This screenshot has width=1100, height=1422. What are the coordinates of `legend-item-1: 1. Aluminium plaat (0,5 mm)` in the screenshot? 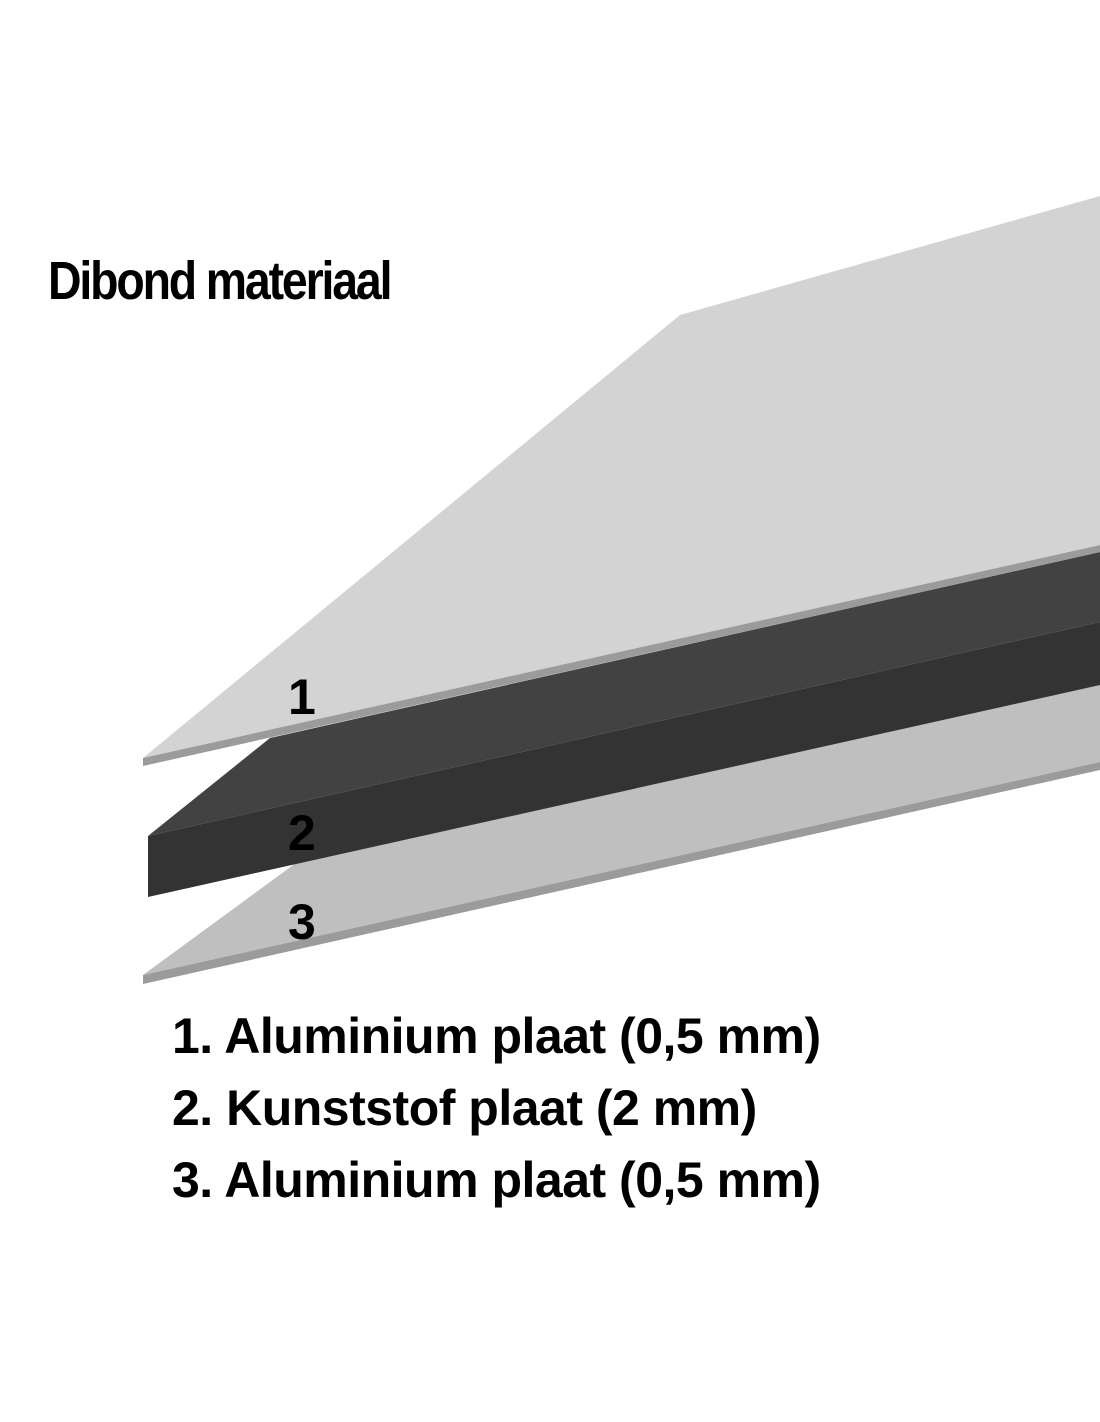 It's located at (496, 1036).